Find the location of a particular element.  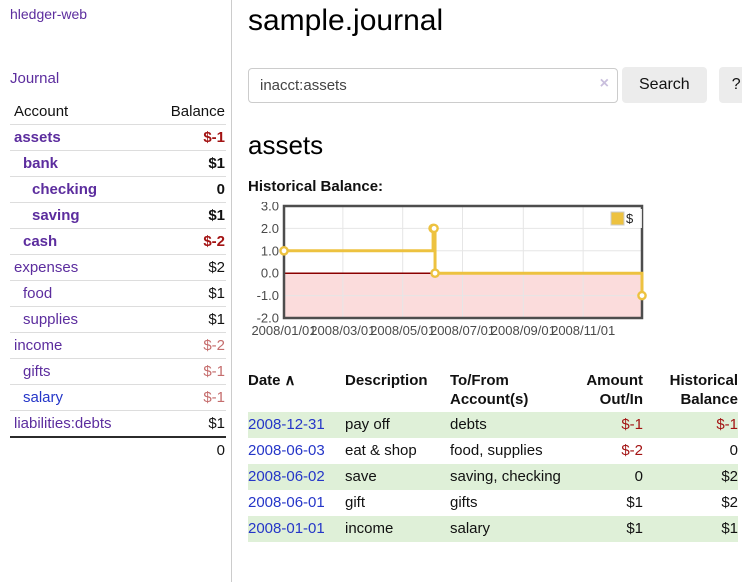

transaction-amount: $1 is located at coordinates (634, 528).